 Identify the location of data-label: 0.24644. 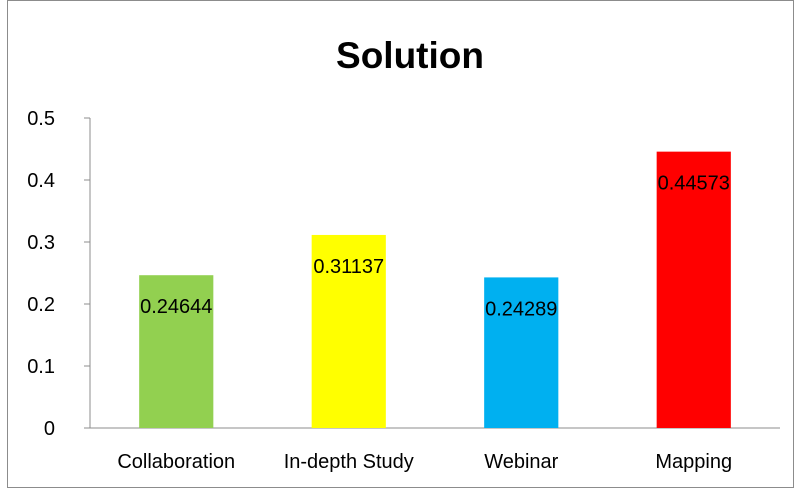
(176, 307).